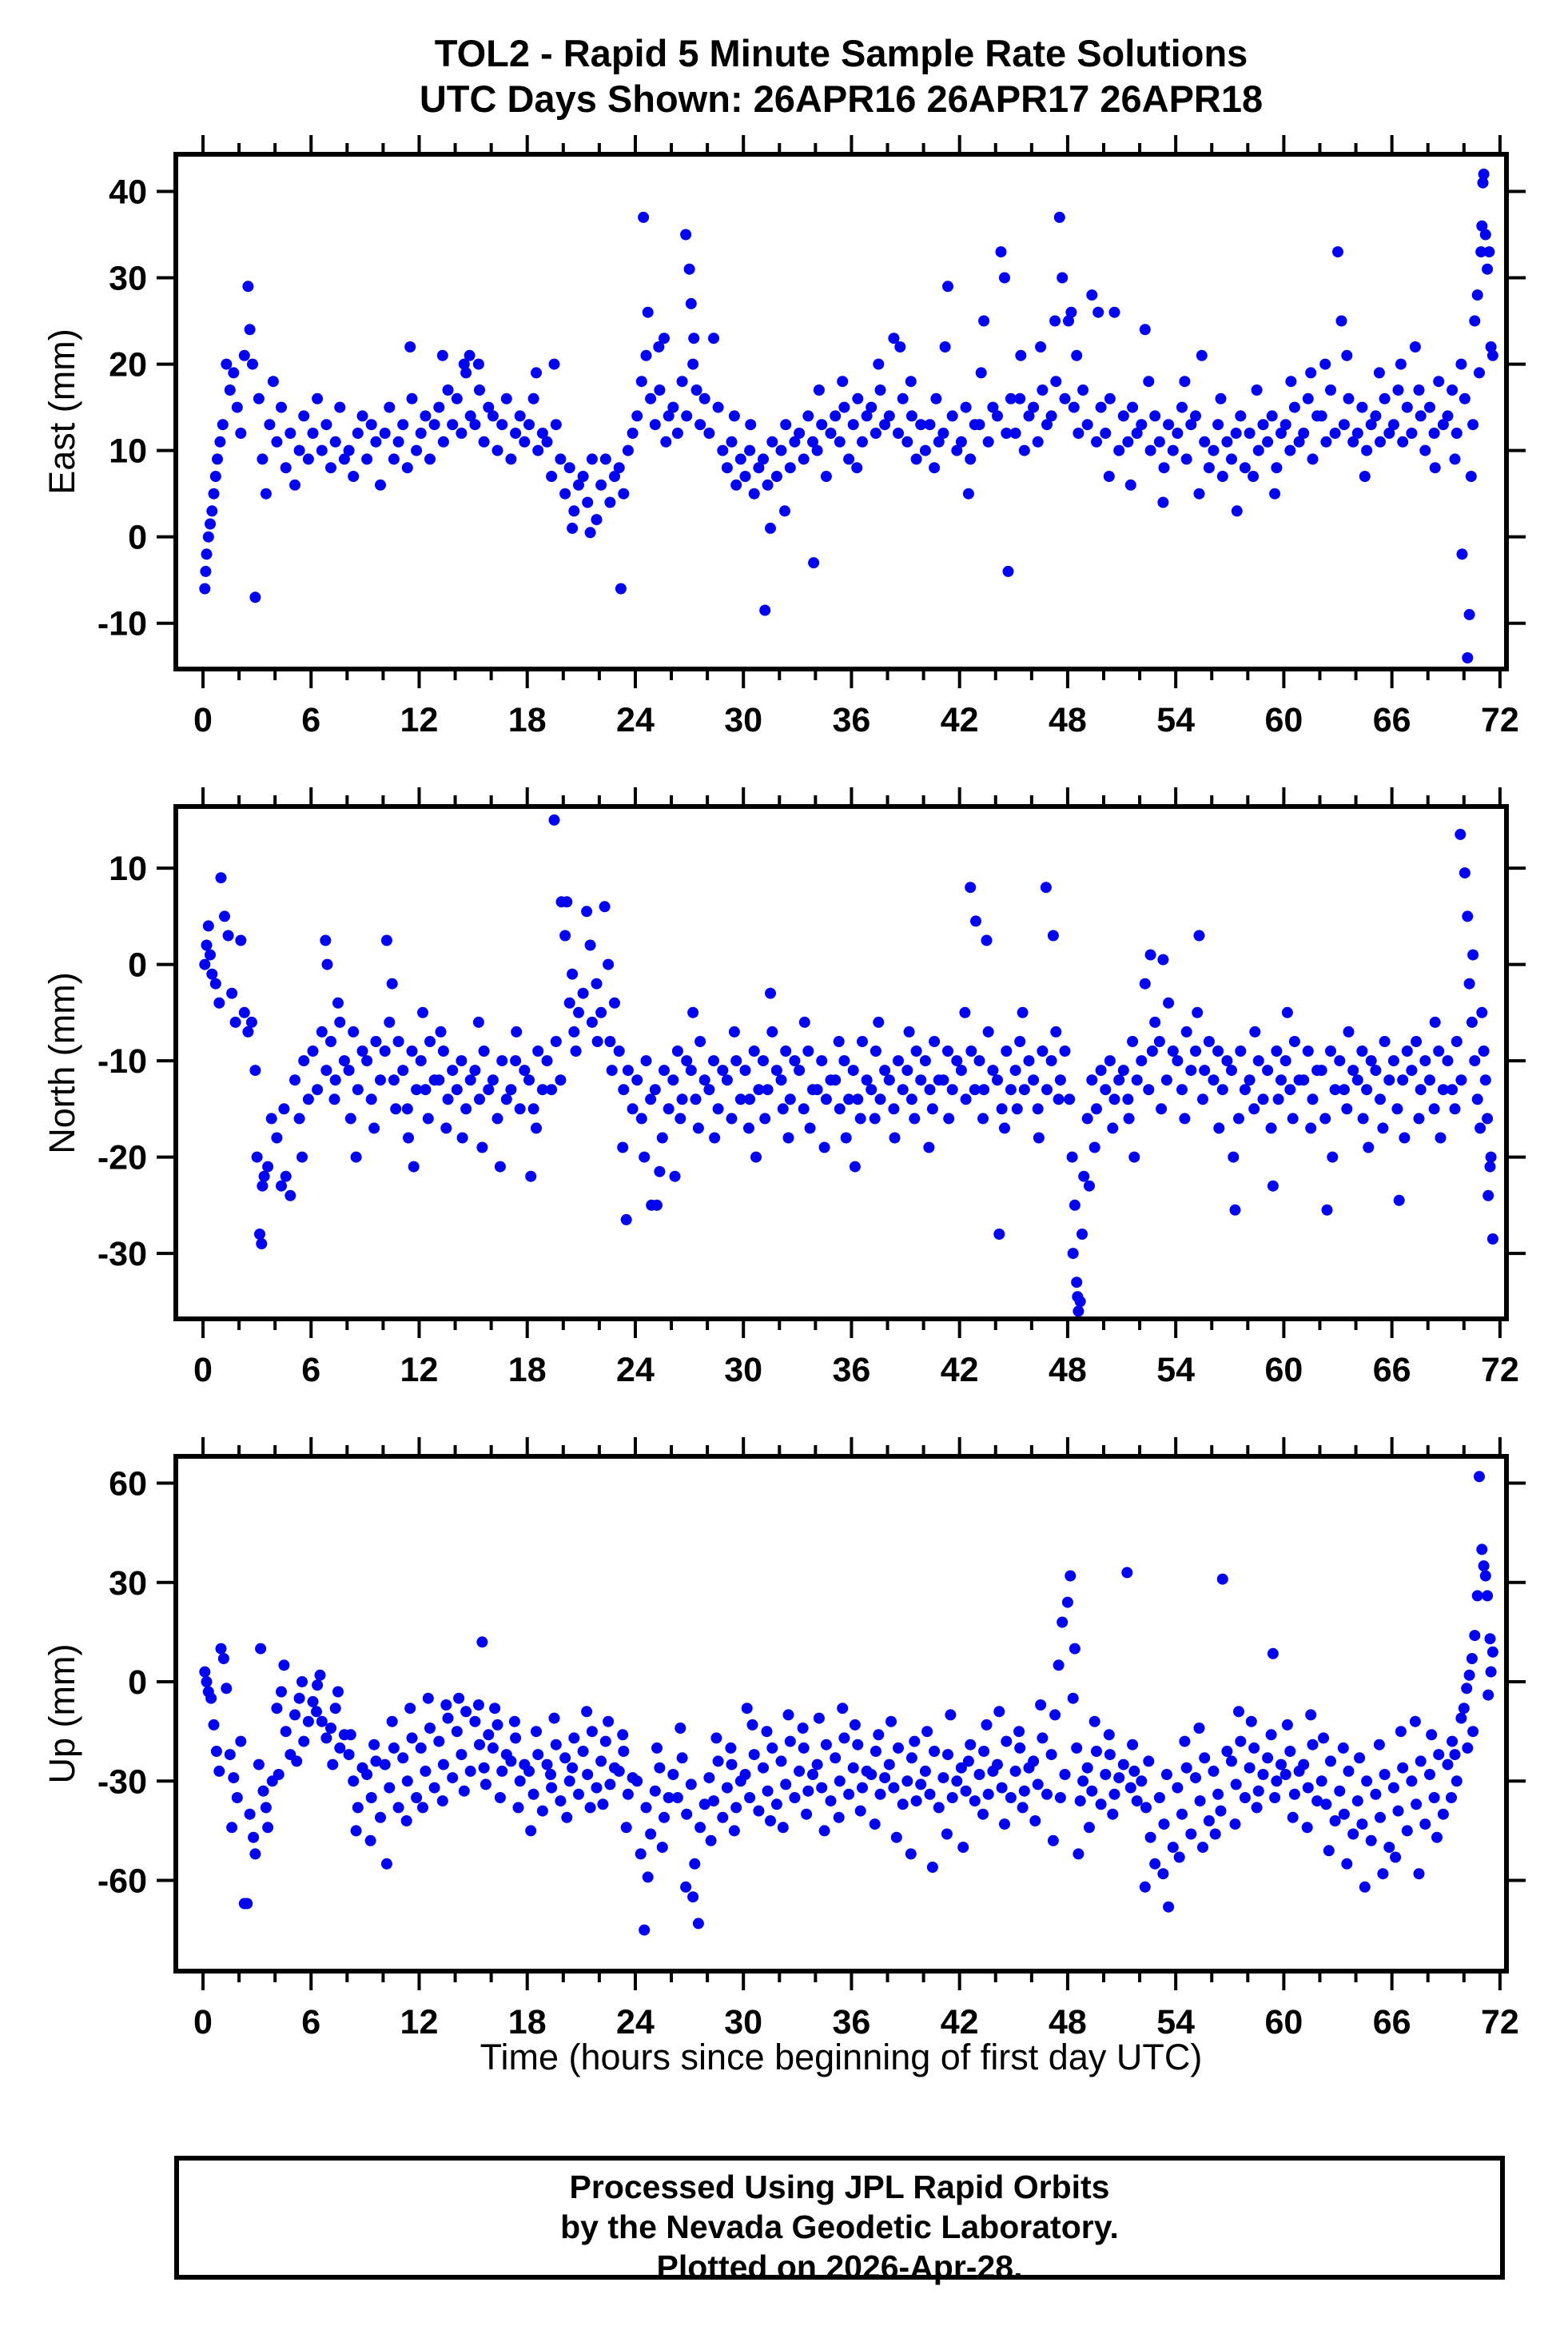 This screenshot has height=2330, width=1568. What do you see at coordinates (839, 2266) in the screenshot?
I see `footer-line-3: Plotted on 2026-Apr-28.` at bounding box center [839, 2266].